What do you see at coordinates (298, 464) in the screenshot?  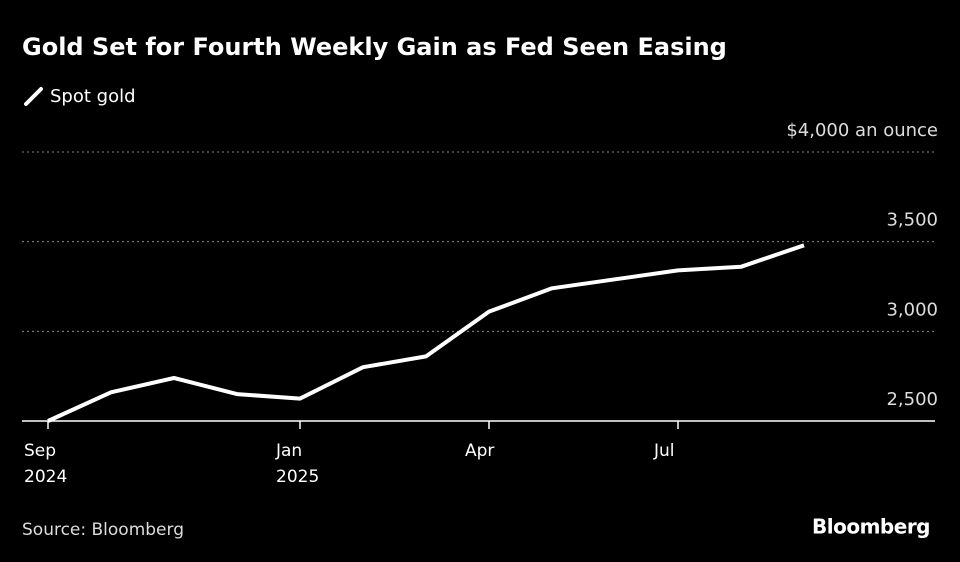 I see `x-tick-label: Jan 2025` at bounding box center [298, 464].